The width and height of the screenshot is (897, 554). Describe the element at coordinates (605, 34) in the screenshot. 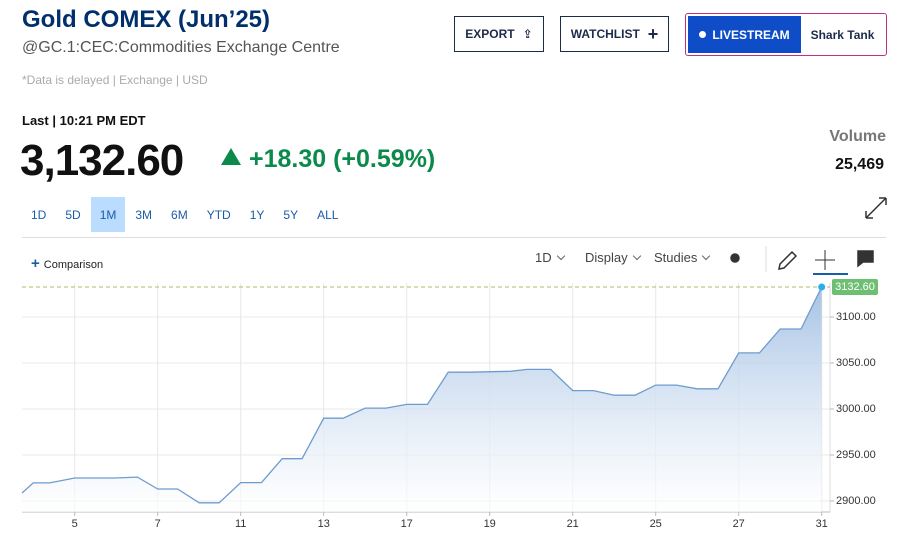

I see `watchlist-label: WATCHLIST` at that location.